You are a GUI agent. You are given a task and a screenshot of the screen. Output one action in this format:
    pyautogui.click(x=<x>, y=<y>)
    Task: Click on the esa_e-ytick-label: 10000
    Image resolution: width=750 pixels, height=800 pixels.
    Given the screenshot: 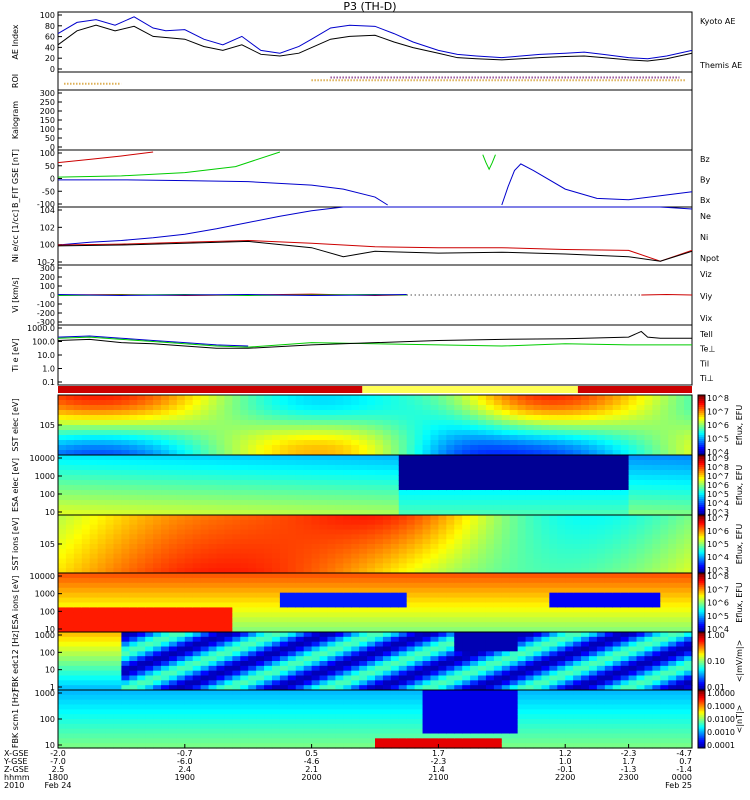 What is the action you would take?
    pyautogui.click(x=42, y=458)
    